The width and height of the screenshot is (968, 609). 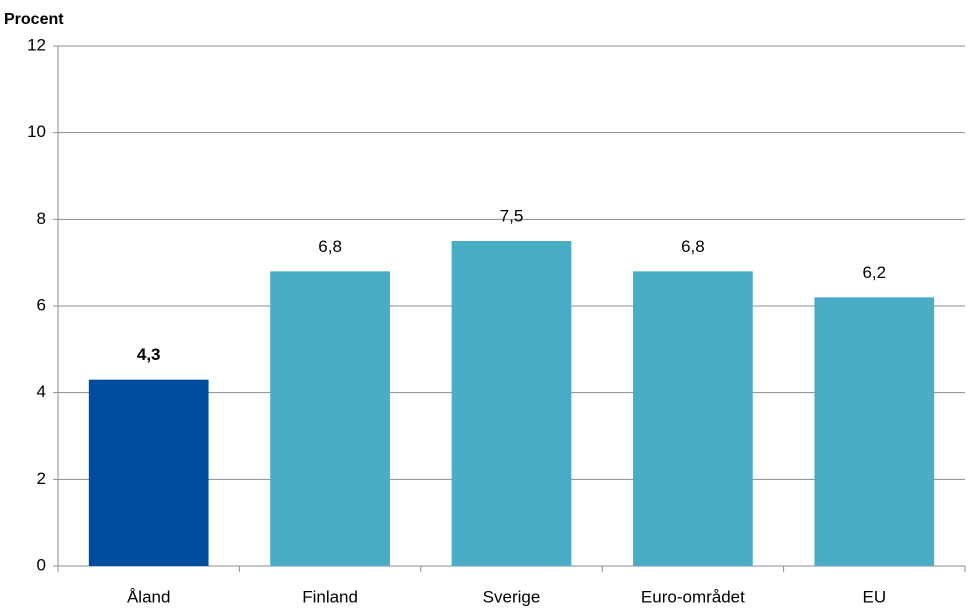 What do you see at coordinates (693, 596) in the screenshot?
I see `x-tick-label: Euro-området` at bounding box center [693, 596].